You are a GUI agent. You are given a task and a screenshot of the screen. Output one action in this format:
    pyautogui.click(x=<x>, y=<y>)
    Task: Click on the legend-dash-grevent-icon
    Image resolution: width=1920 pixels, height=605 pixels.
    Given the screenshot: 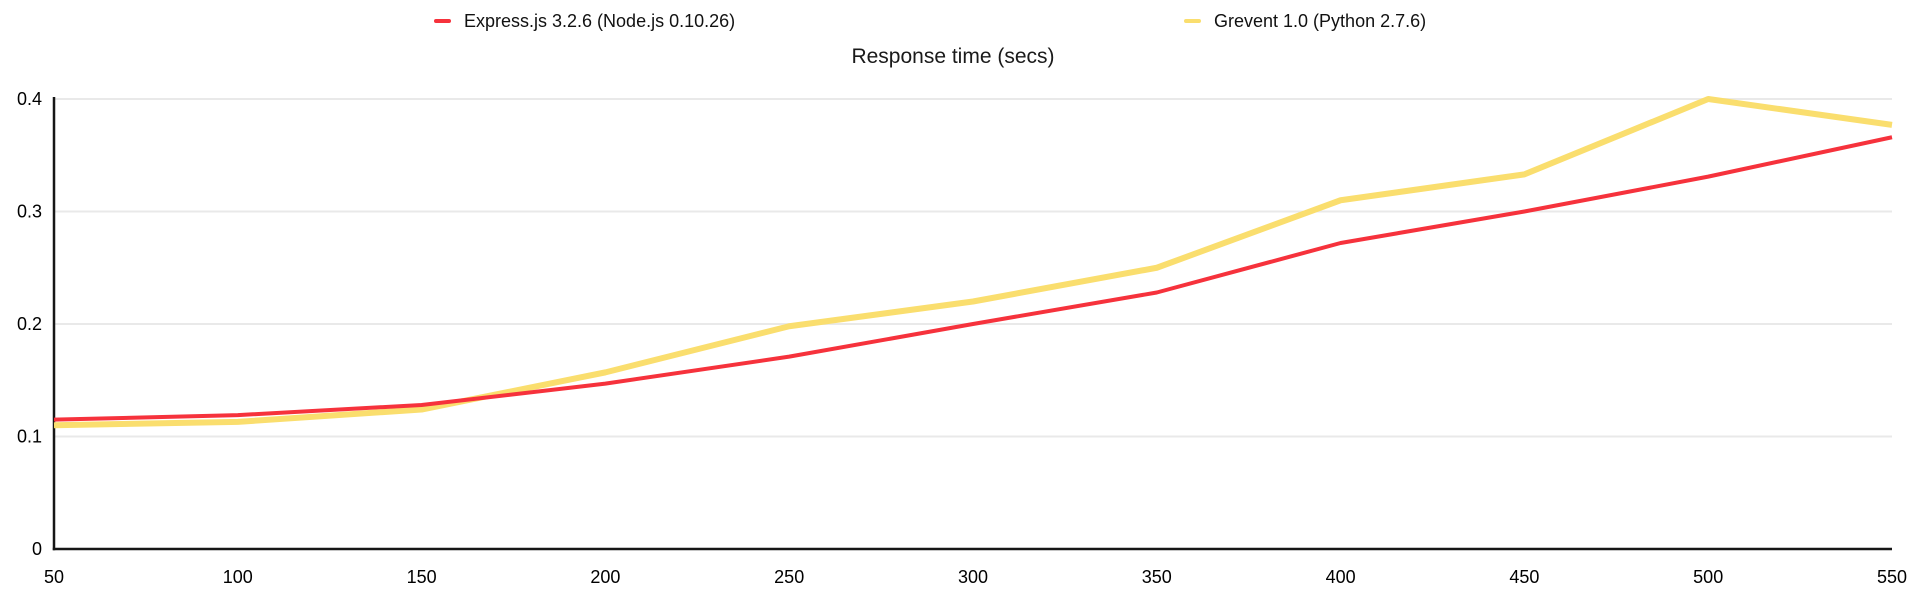 What is the action you would take?
    pyautogui.click(x=1192, y=21)
    